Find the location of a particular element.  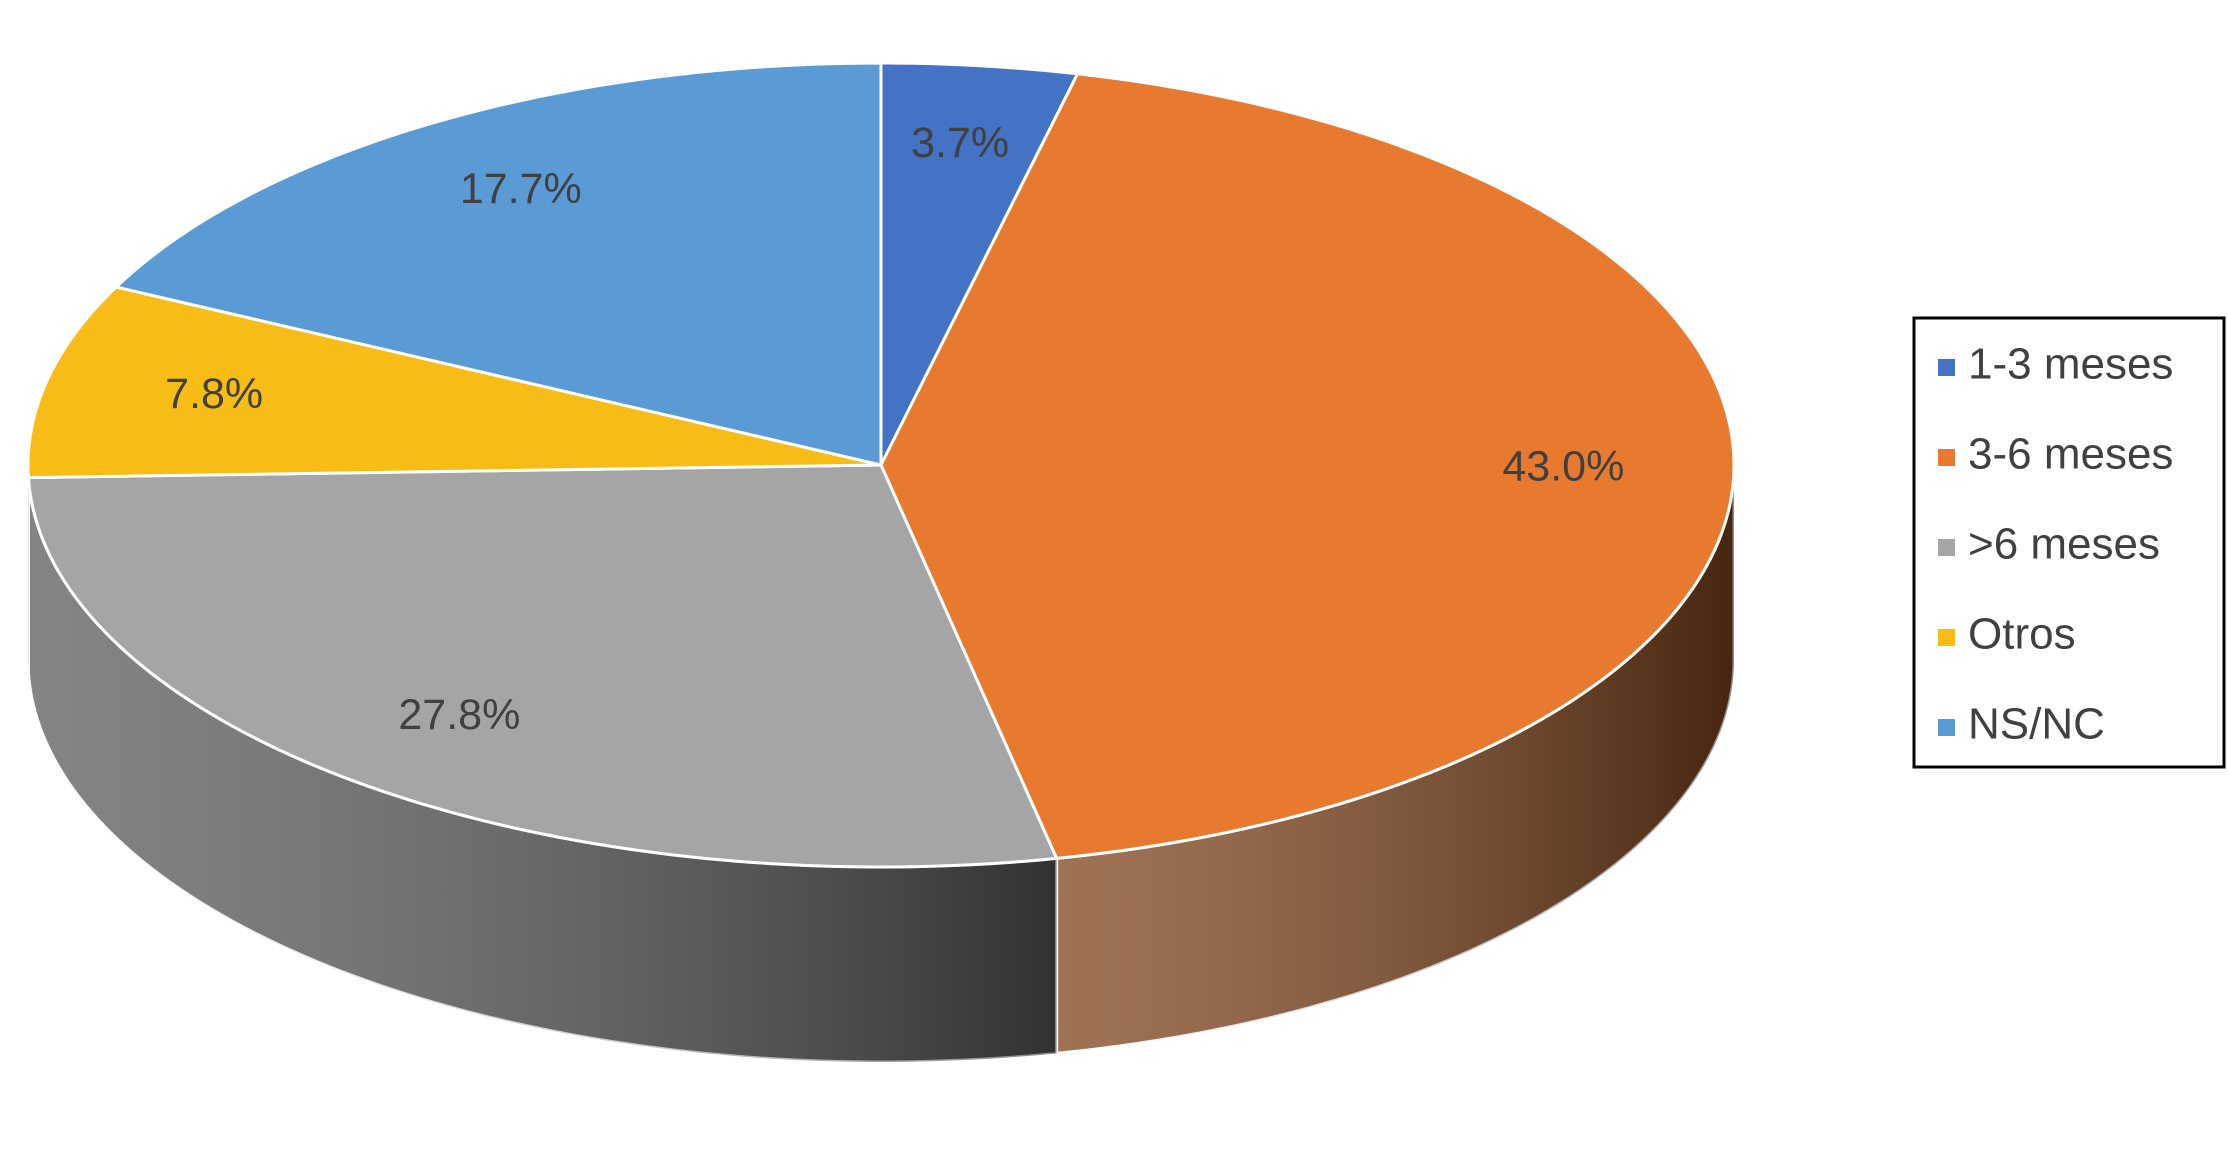

data-label: 17.7% is located at coordinates (521, 189).